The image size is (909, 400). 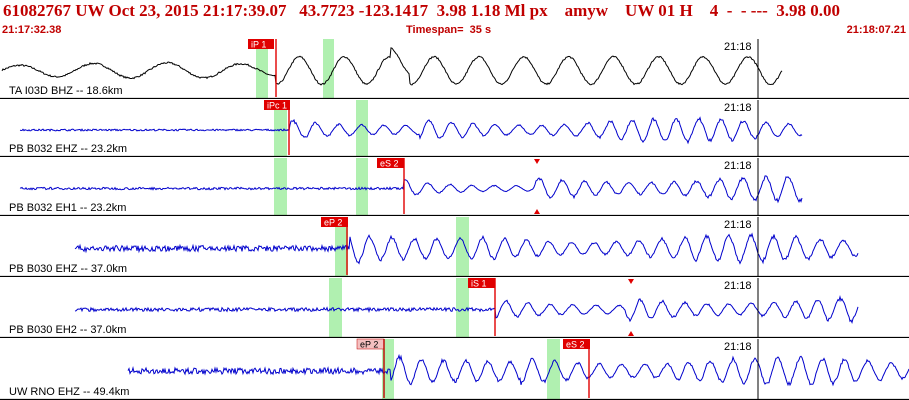 I want to click on pick-label: iPc 1, so click(x=277, y=106).